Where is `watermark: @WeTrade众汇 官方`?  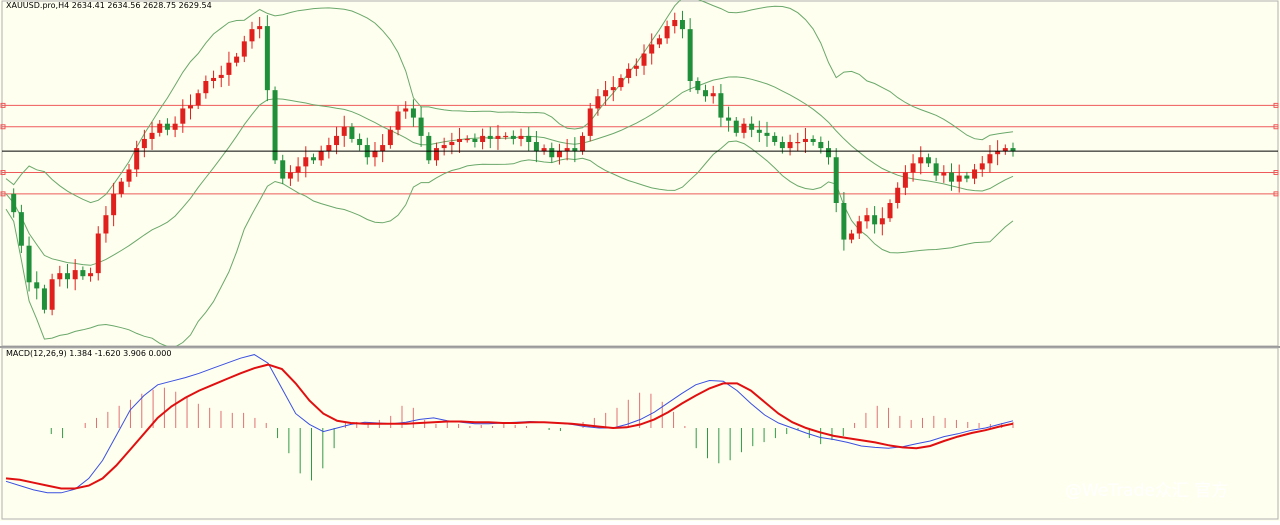
watermark: @WeTrade众汇 官方 is located at coordinates (1146, 491).